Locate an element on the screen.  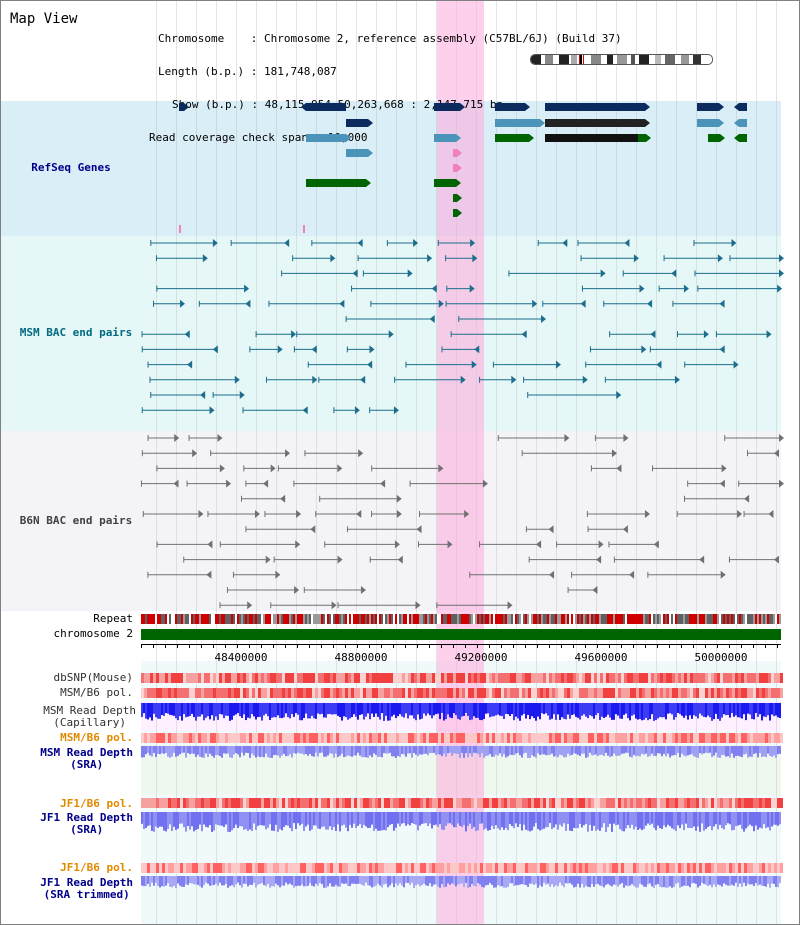
refseq-gene is located at coordinates (595, 107).